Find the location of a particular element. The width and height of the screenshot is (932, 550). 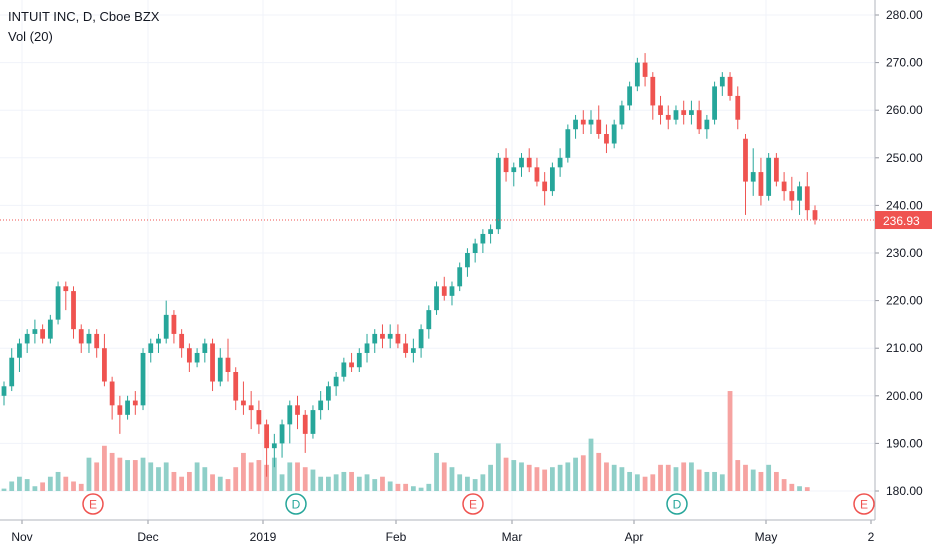

x-tick-label: Dec is located at coordinates (147, 537).